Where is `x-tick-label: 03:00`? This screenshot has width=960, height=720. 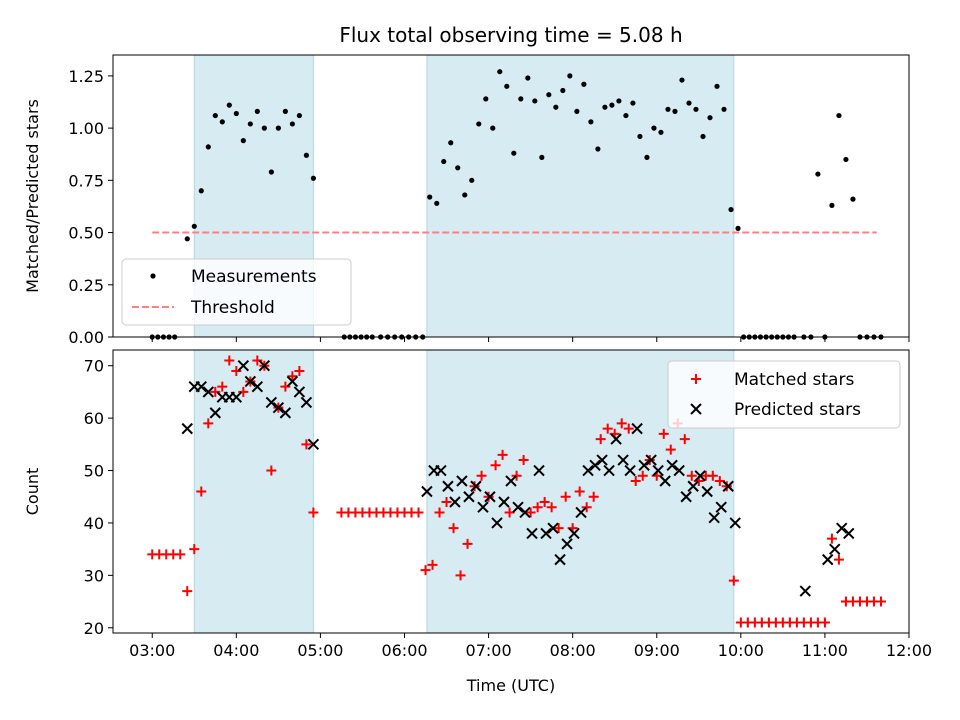
x-tick-label: 03:00 is located at coordinates (152, 650).